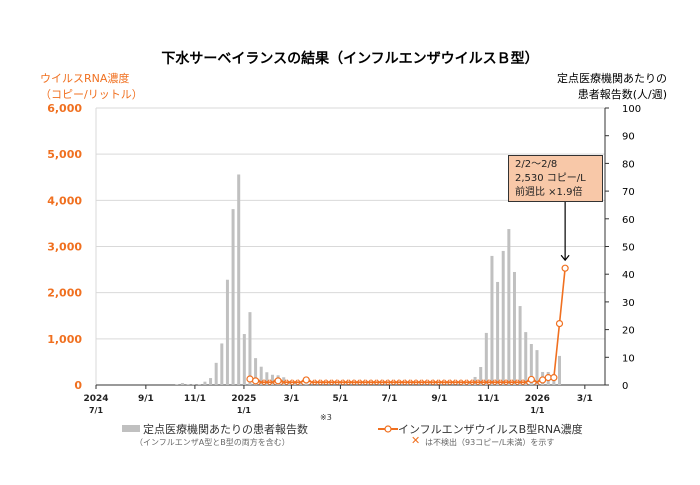 The height and width of the screenshot is (485, 700). What do you see at coordinates (536, 164) in the screenshot?
I see `annotation-line: 2/2～2/8` at bounding box center [536, 164].